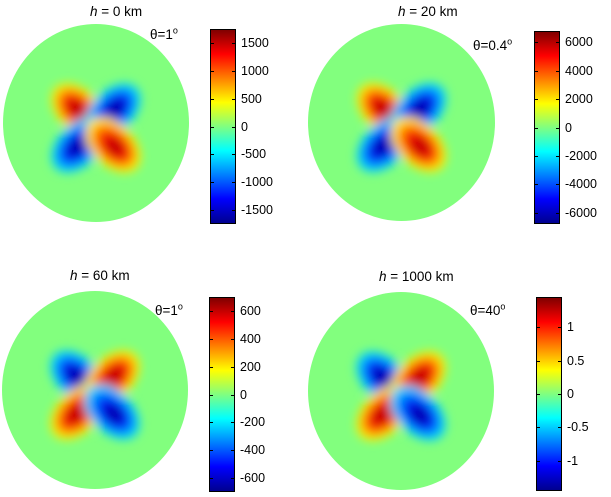 This screenshot has width=611, height=497. What do you see at coordinates (578, 427) in the screenshot?
I see `colorbar-tick-label: -0.5` at bounding box center [578, 427].